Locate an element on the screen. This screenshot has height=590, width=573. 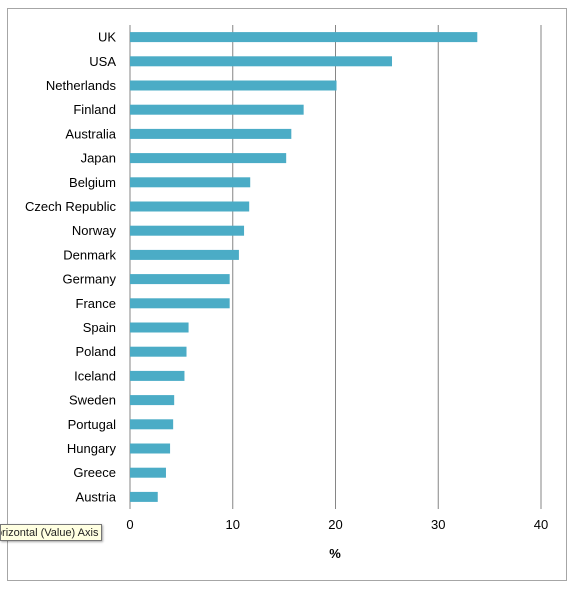
category-label: Australia is located at coordinates (90, 133).